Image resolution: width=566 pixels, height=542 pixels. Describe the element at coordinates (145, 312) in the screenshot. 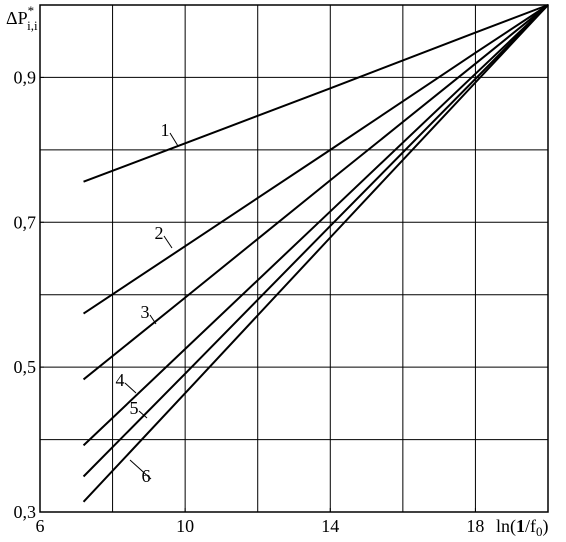

I see `series-label: 3` at that location.